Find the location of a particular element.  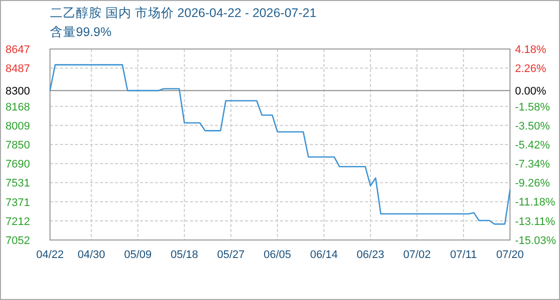

x-tick-label: 05/27 is located at coordinates (231, 255).